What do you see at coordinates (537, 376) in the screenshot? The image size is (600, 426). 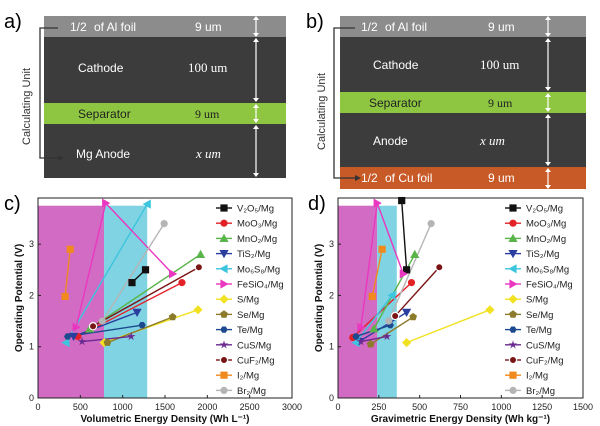 I see `legend-d-label: I₂/Mg` at bounding box center [537, 376].